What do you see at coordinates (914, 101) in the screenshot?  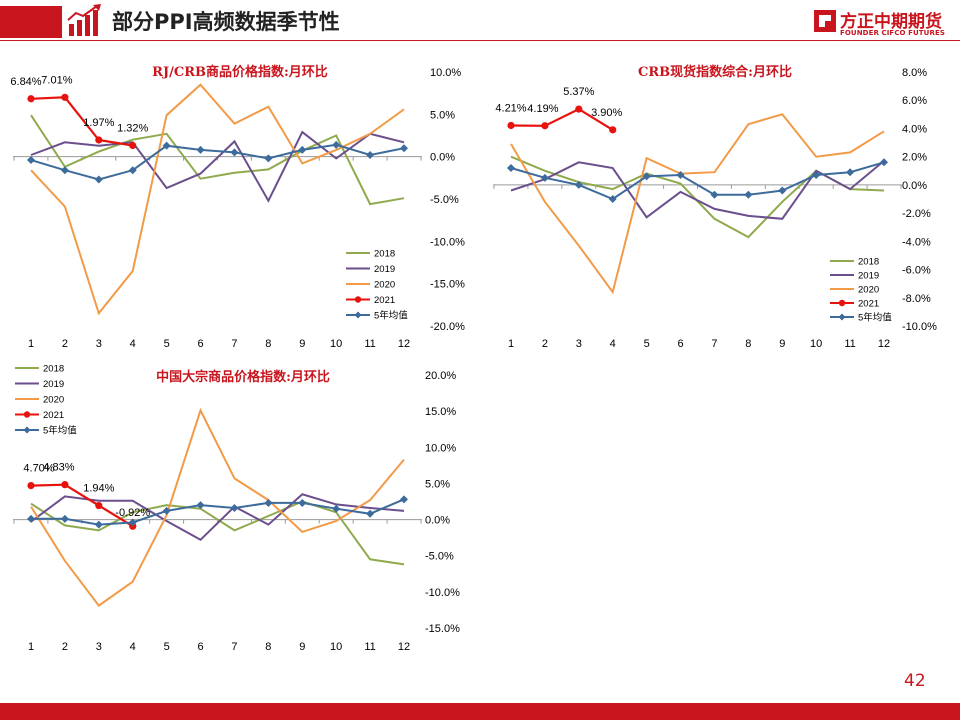 I see `y-tick-label: 6.0%` at bounding box center [914, 101].